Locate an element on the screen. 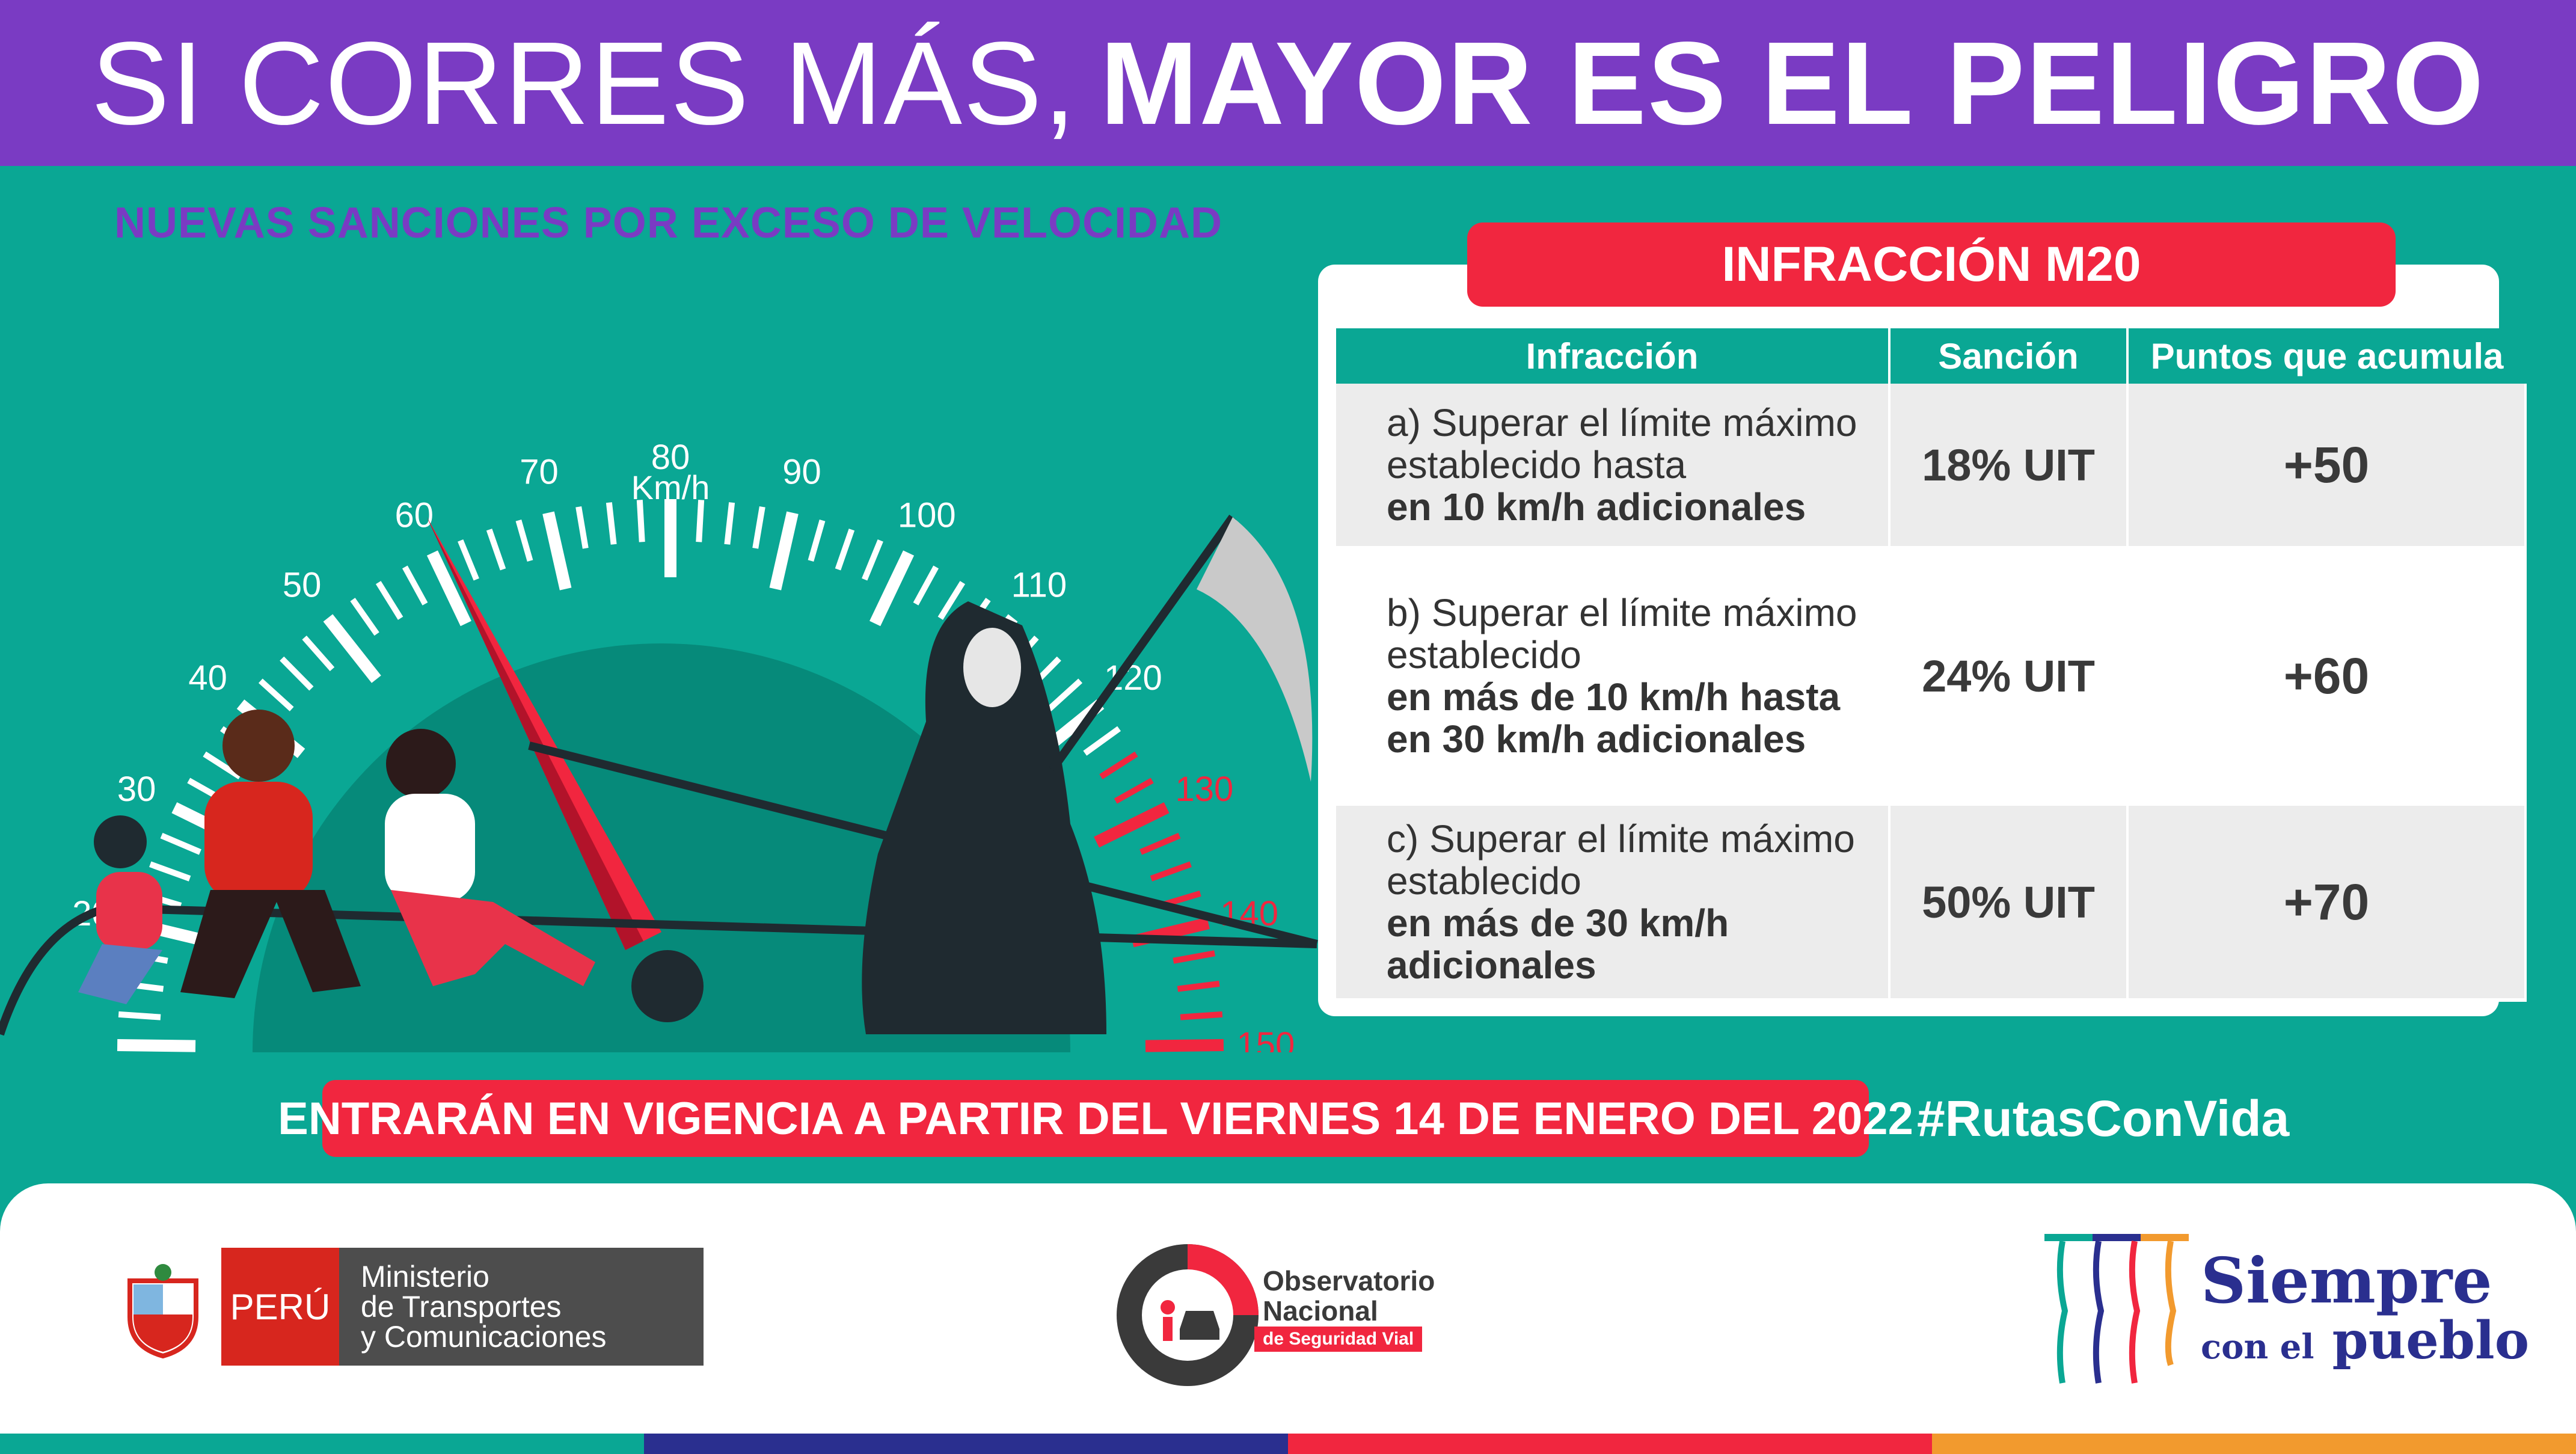 The width and height of the screenshot is (2576, 1454). column-header: Puntos que acumula is located at coordinates (2326, 356).